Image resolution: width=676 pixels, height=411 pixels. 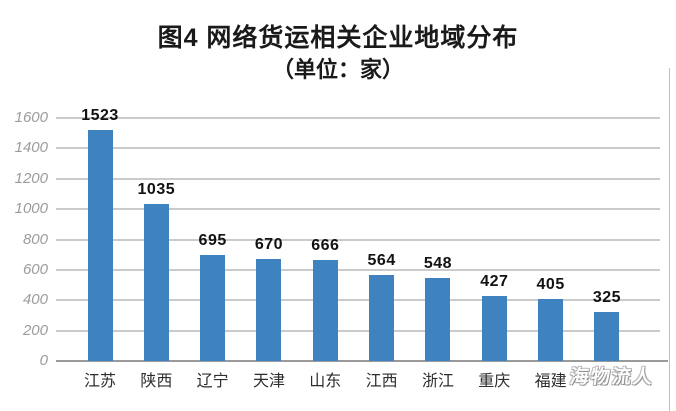 I want to click on x-category-label: 浙江, so click(x=437, y=381).